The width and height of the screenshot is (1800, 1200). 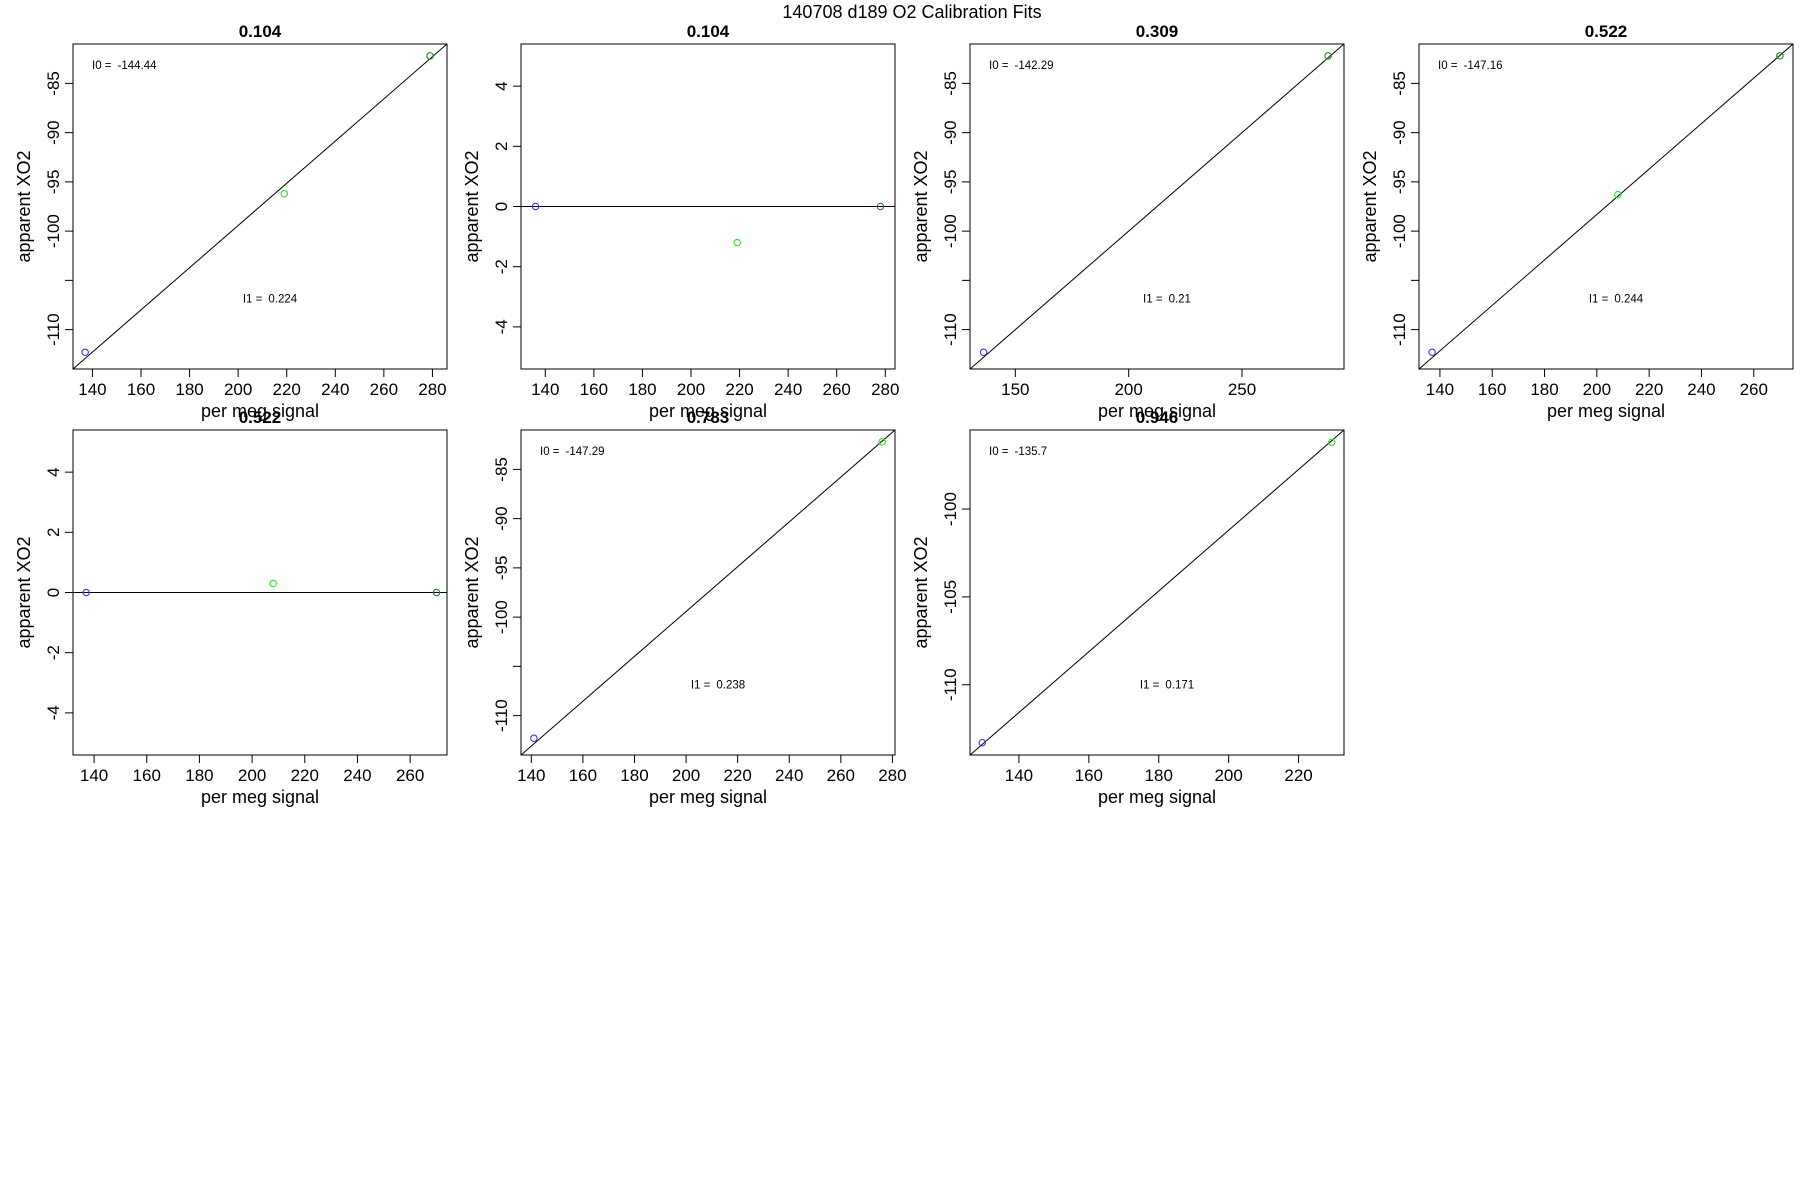 I want to click on x-tick-label: 250, so click(x=1242, y=389).